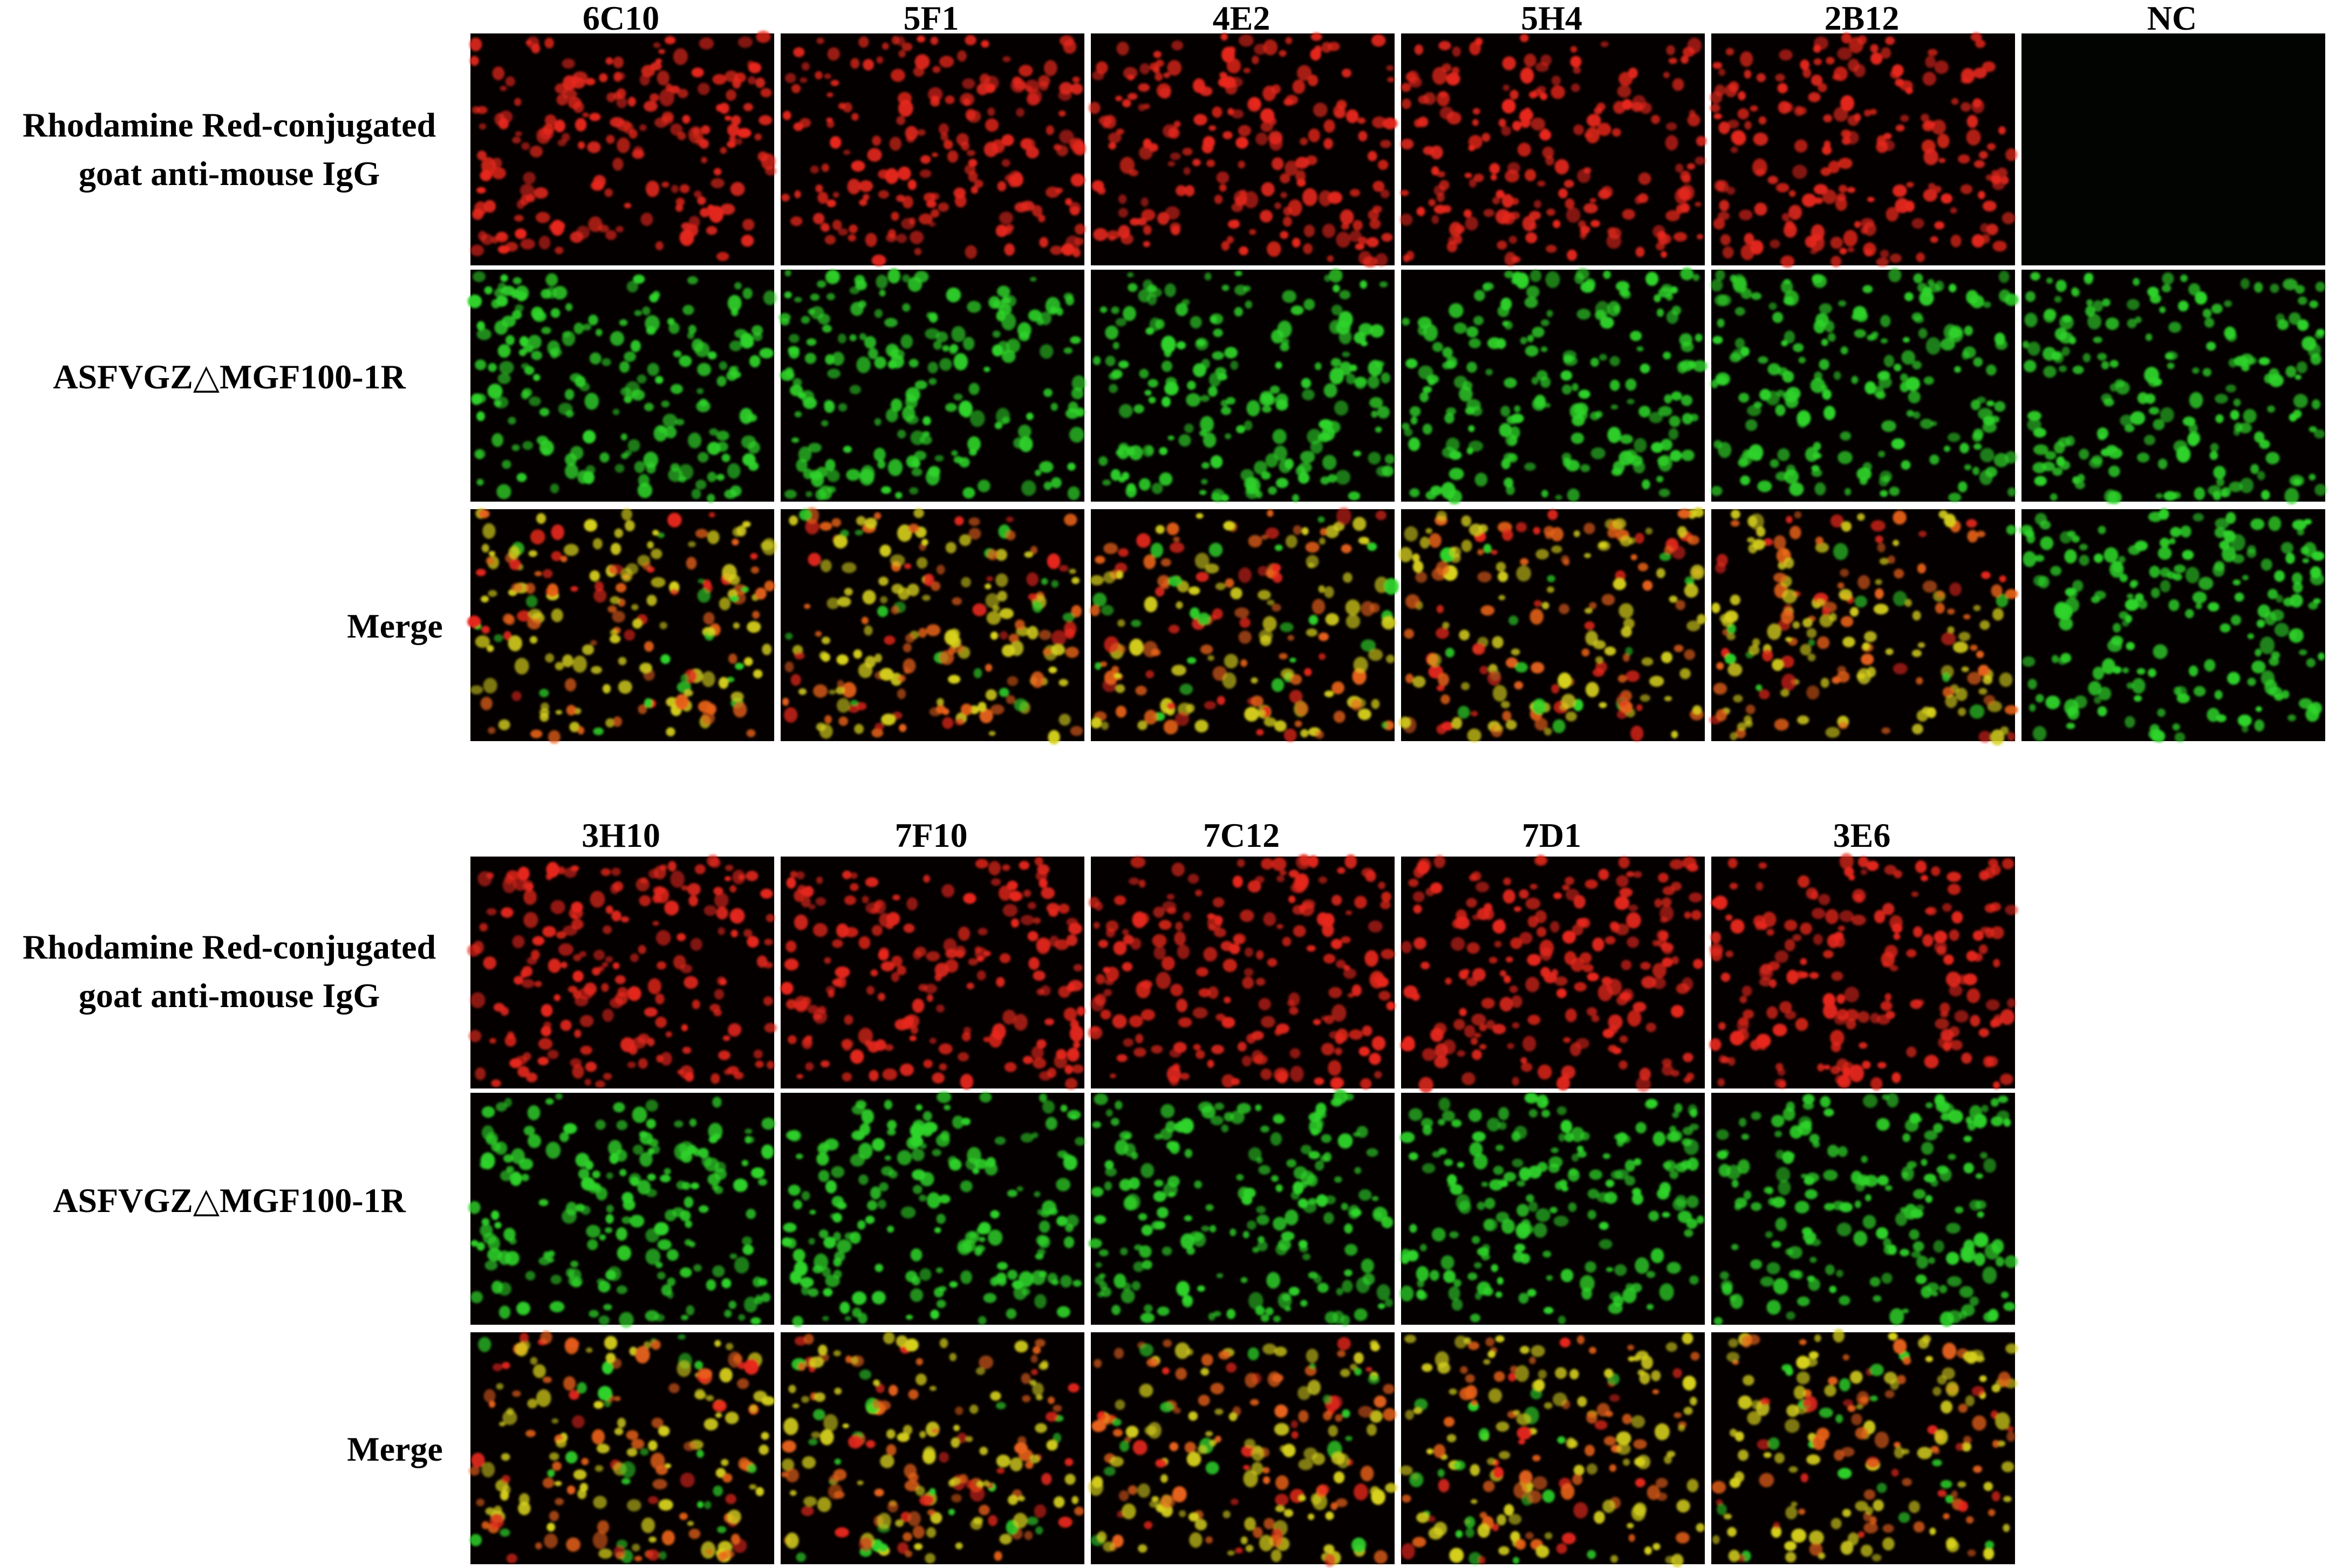 The image size is (2329, 1568). I want to click on micrograph-tile, so click(932, 626).